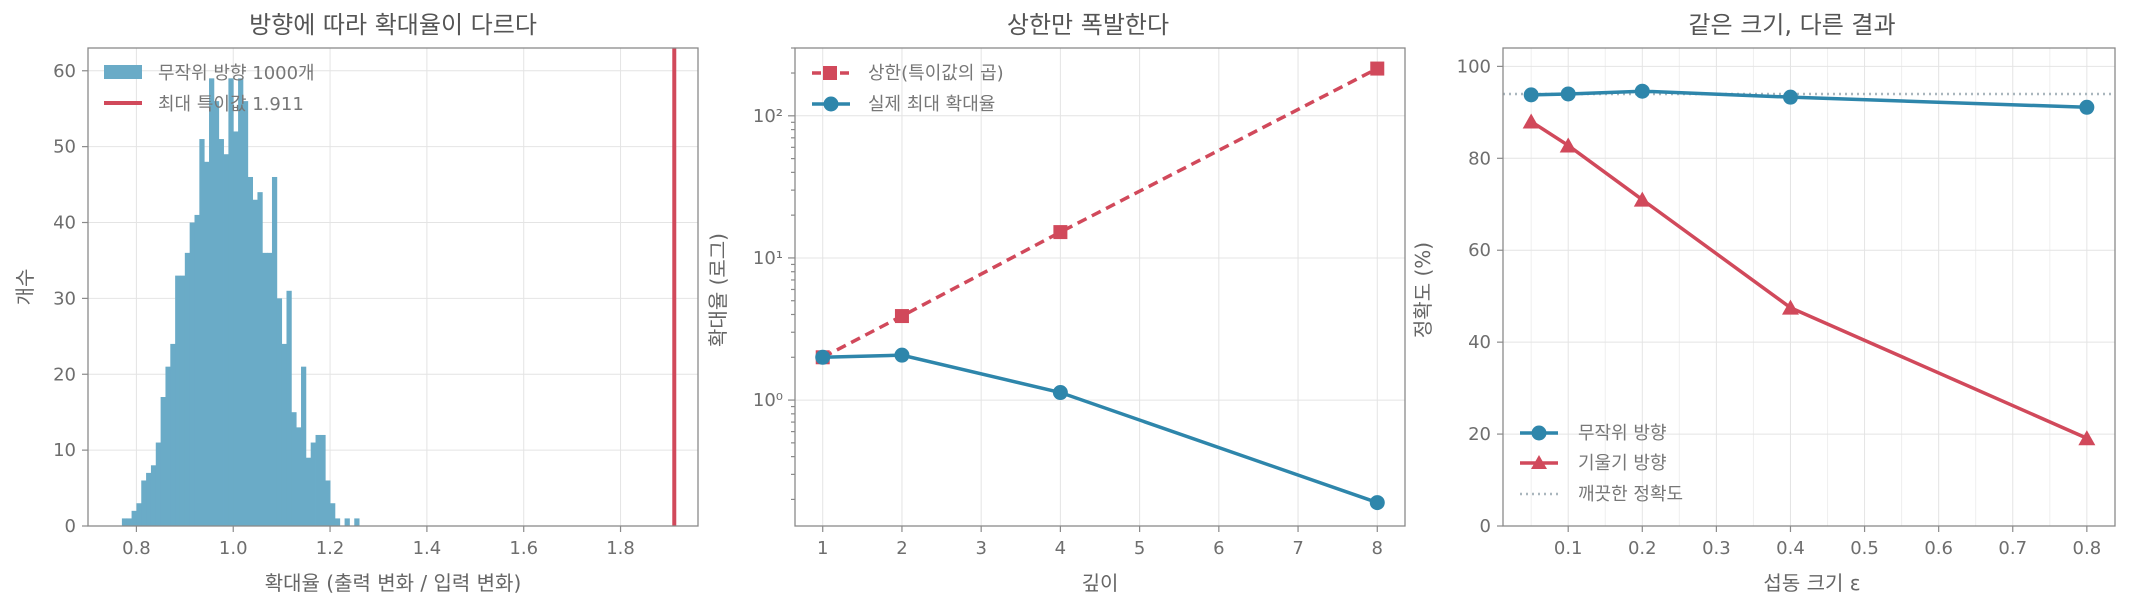 The height and width of the screenshot is (610, 2130). I want to click on depth-x-tick-label: 8, so click(1377, 548).